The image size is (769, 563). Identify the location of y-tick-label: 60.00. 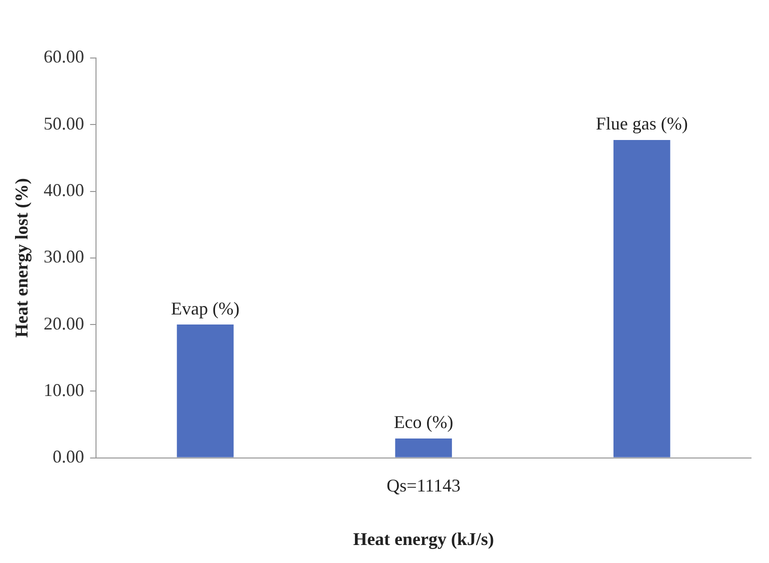
(64, 56).